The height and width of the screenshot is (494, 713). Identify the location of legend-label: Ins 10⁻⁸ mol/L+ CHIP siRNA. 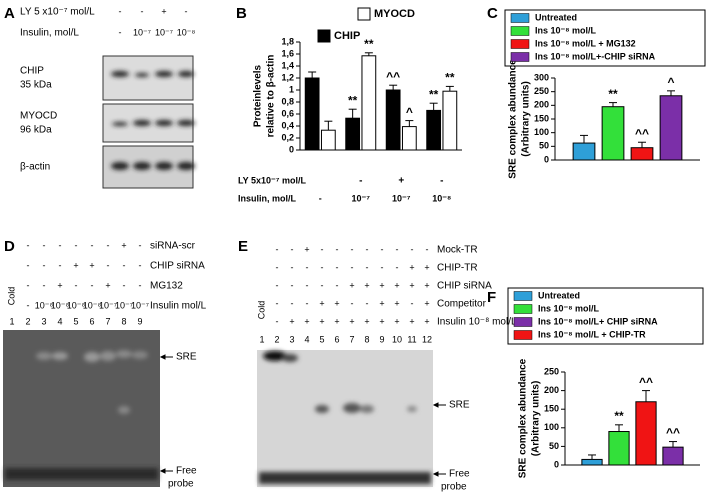
(598, 321).